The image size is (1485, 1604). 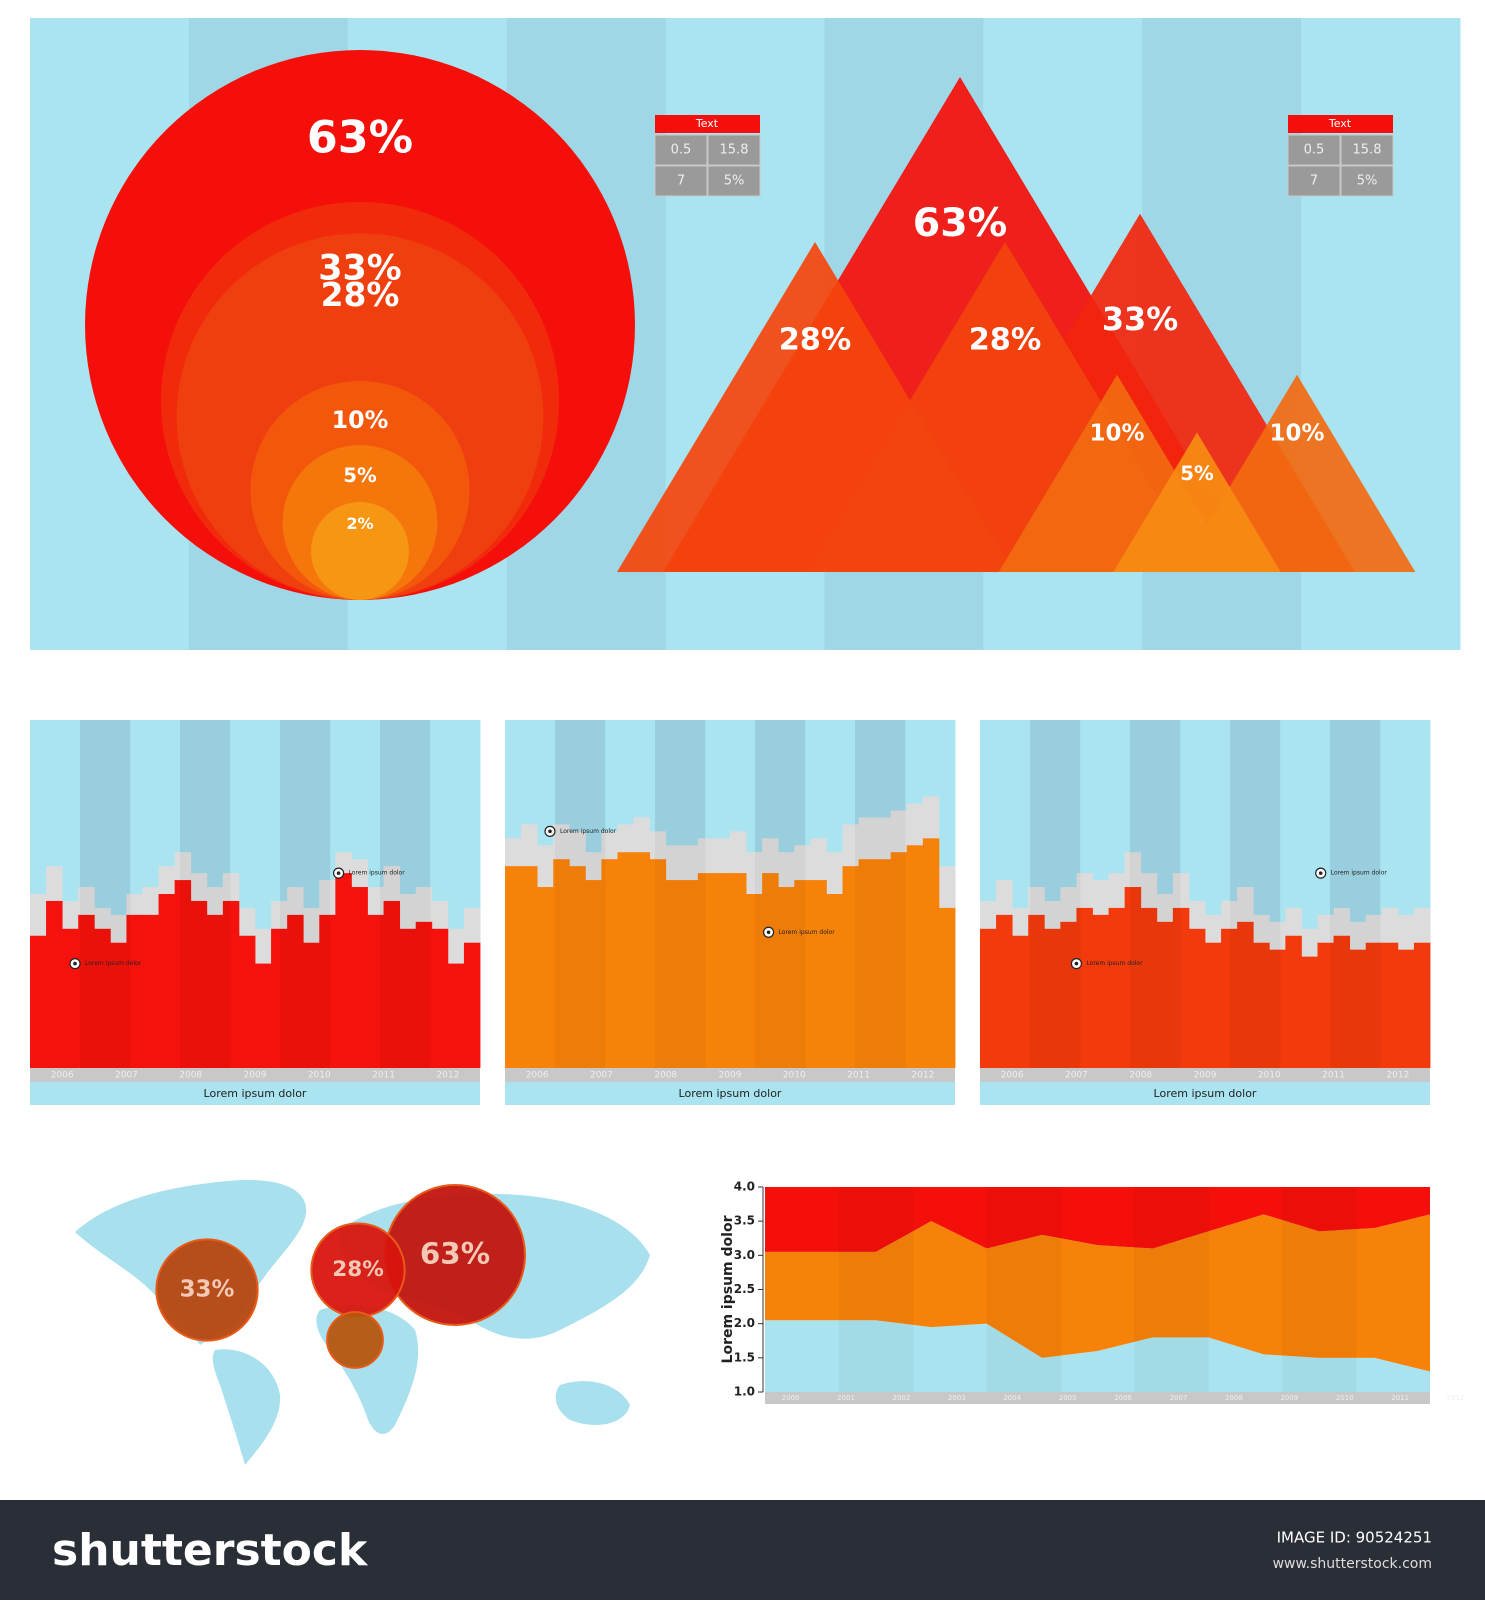 What do you see at coordinates (846, 1398) in the screenshot?
I see `x-tick-label: 2001` at bounding box center [846, 1398].